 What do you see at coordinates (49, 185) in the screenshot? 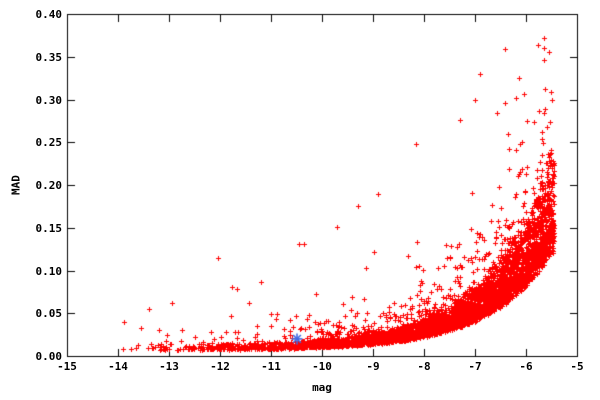
I see `y-tick-label: 0.20` at bounding box center [49, 185].